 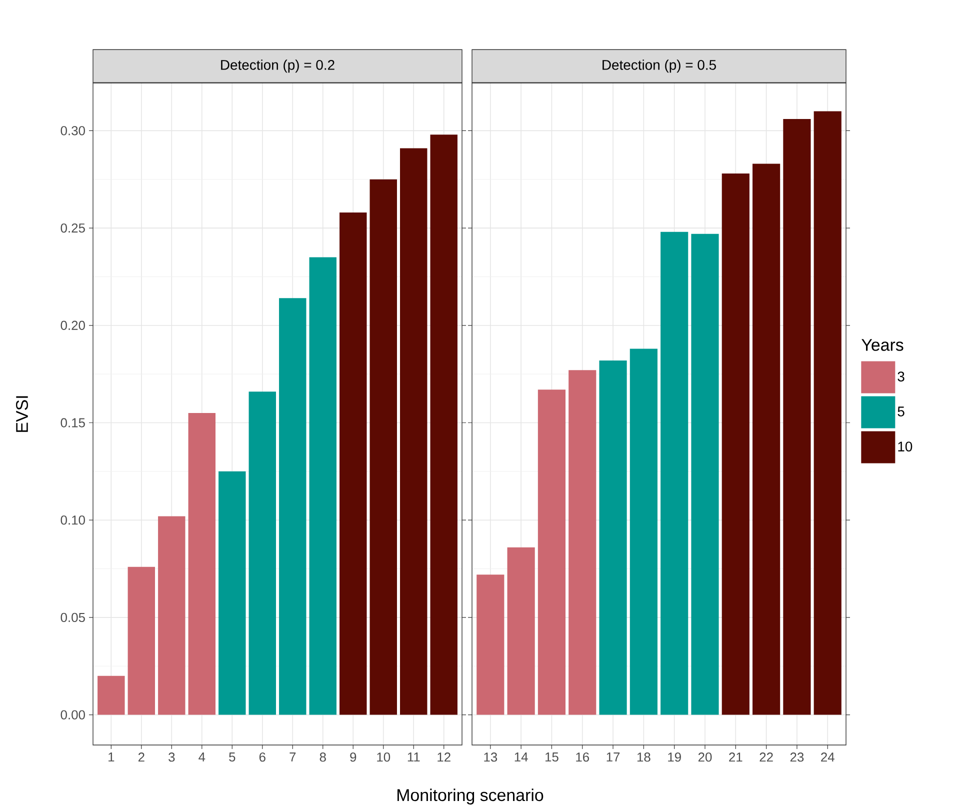 What do you see at coordinates (72, 325) in the screenshot?
I see `y-tick-label: 0.20` at bounding box center [72, 325].